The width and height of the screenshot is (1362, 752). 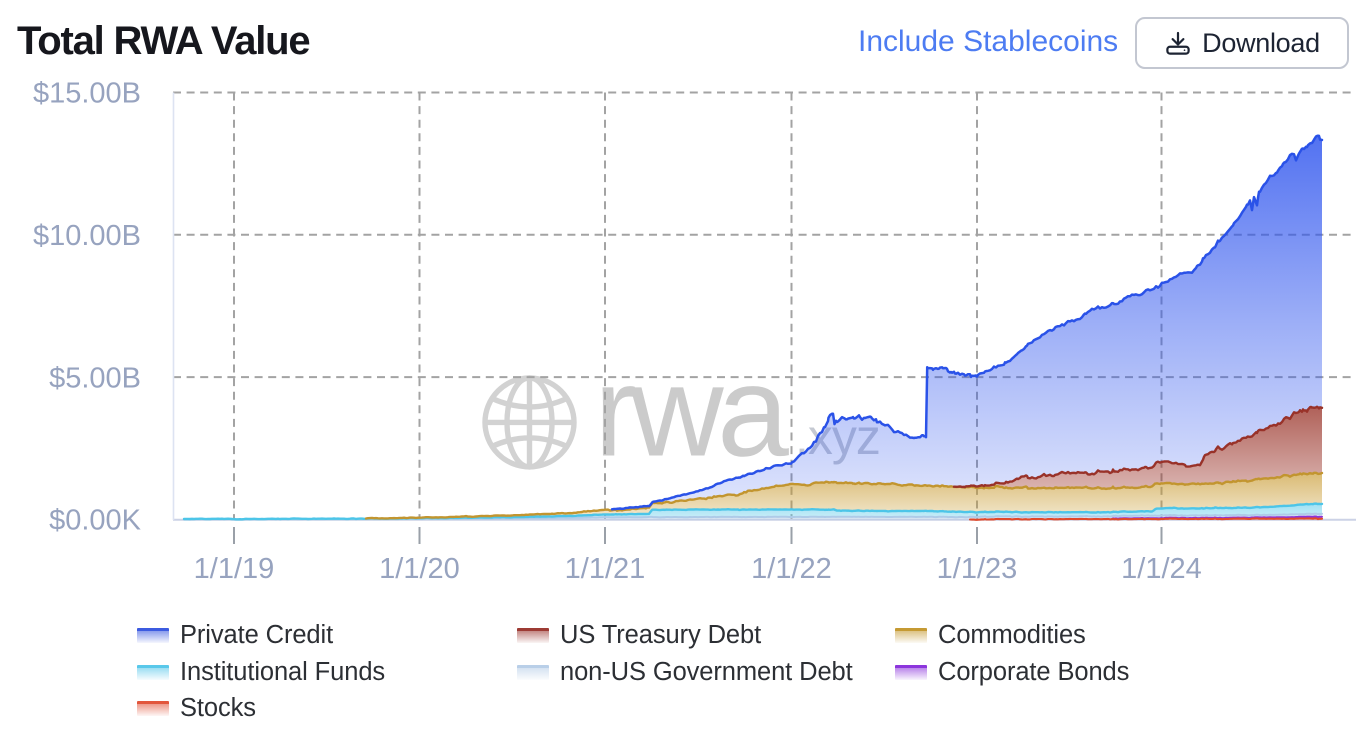 What do you see at coordinates (95, 521) in the screenshot?
I see `svg-text: $0.00K` at bounding box center [95, 521].